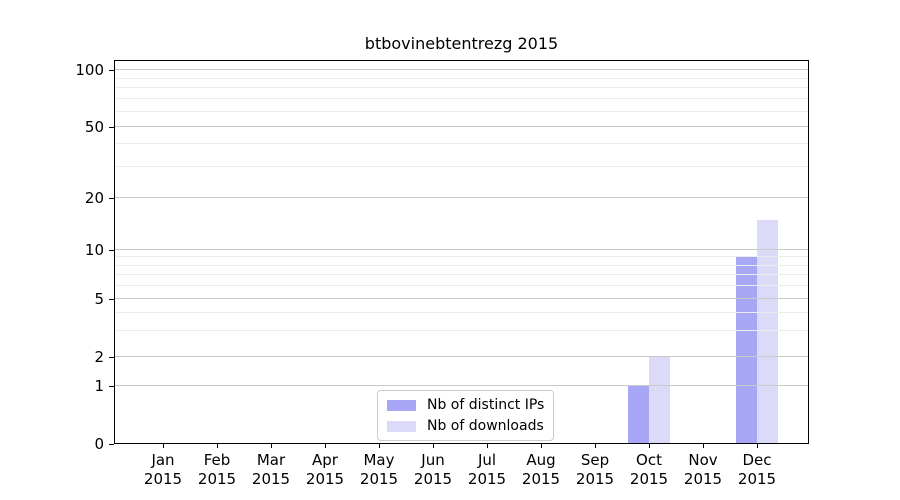 Image resolution: width=900 pixels, height=500 pixels. I want to click on month-label: May, so click(379, 460).